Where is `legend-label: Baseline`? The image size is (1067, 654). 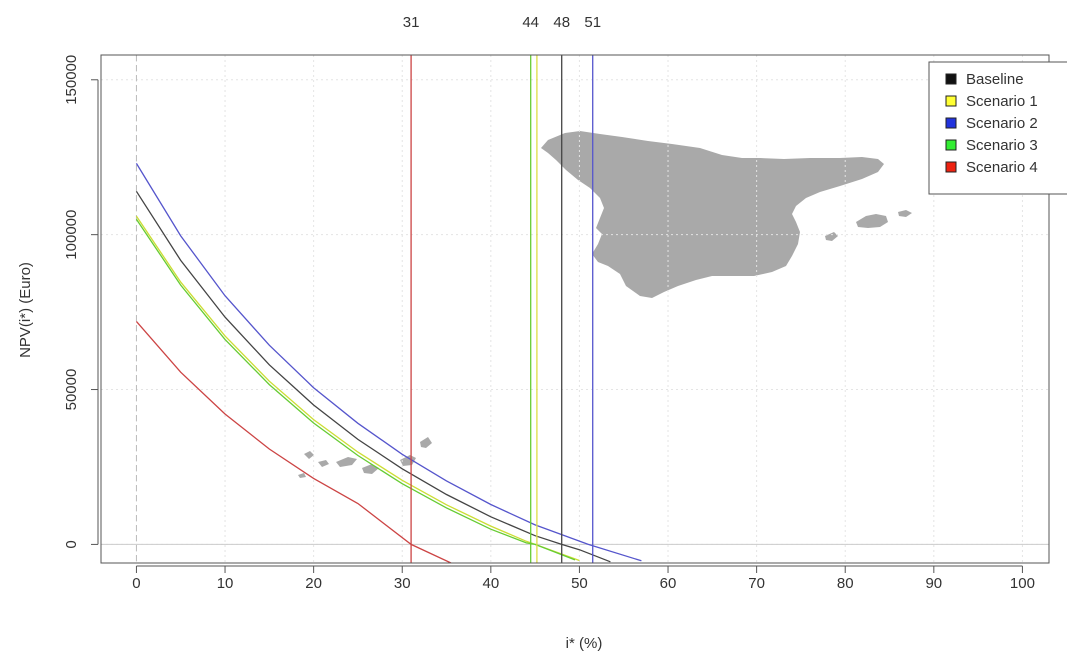
legend-label: Baseline is located at coordinates (995, 79).